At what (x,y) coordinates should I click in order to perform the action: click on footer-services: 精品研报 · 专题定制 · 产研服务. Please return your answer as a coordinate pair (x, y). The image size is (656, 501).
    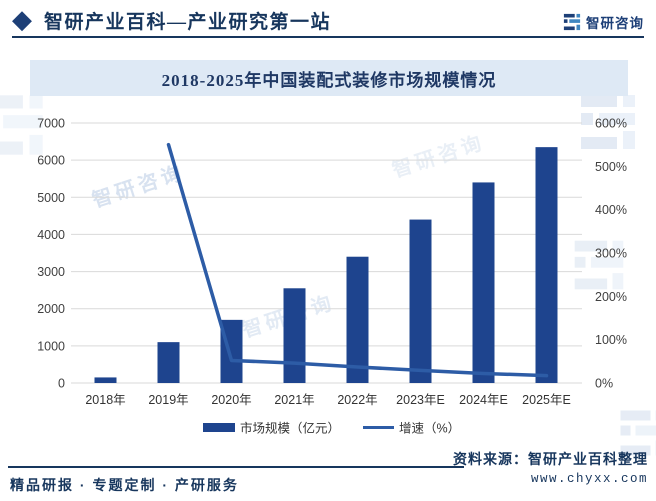
    Looking at the image, I should click on (124, 485).